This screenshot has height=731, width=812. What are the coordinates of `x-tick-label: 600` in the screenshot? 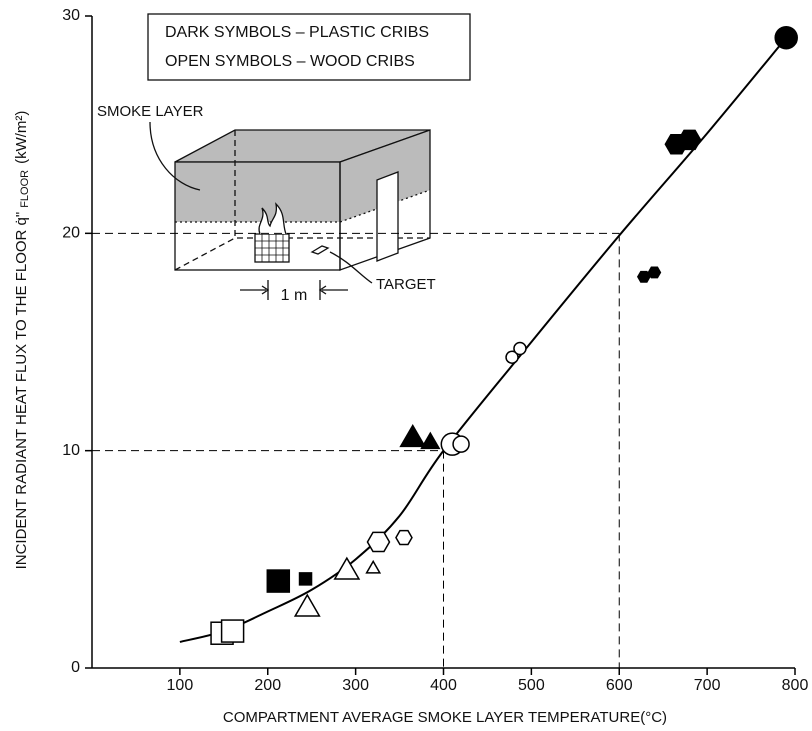 It's located at (619, 685).